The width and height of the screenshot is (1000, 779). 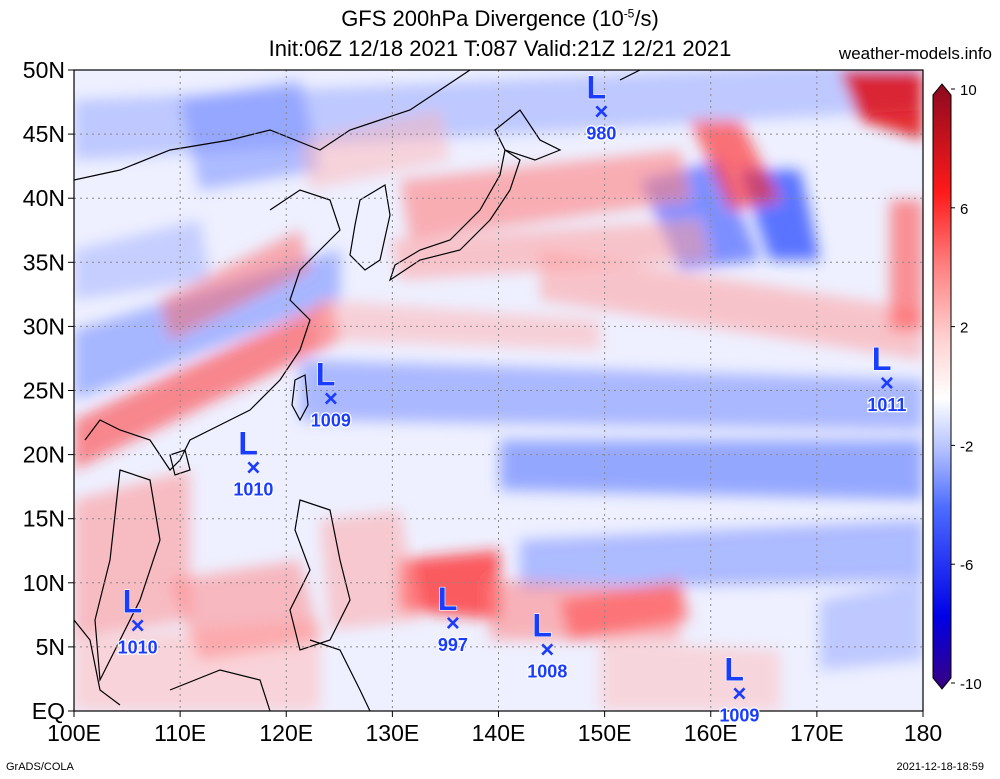 I want to click on low-pressure-label: 1011, so click(x=886, y=405).